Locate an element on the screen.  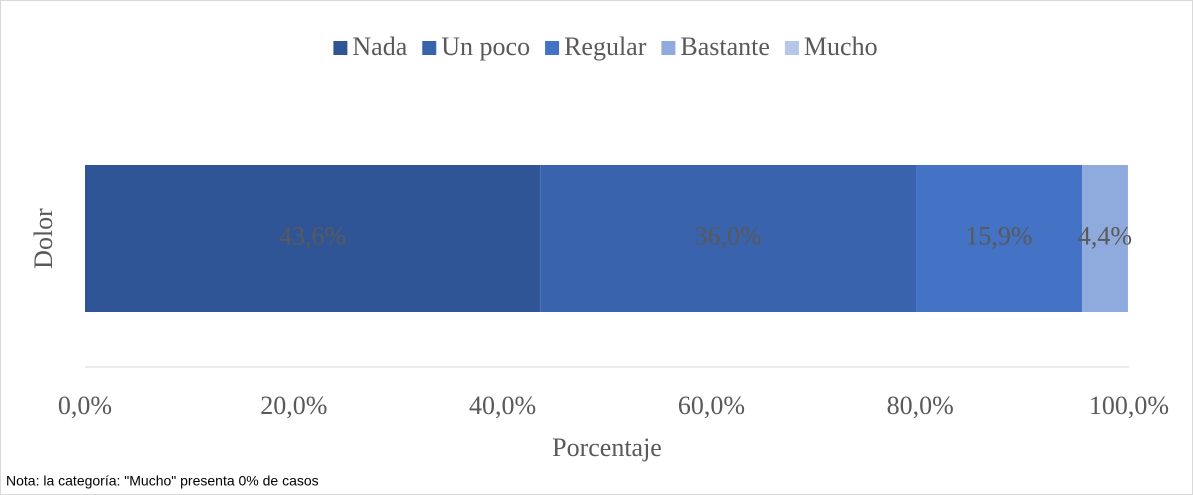
x-axis-title: Porcentaje is located at coordinates (607, 447).